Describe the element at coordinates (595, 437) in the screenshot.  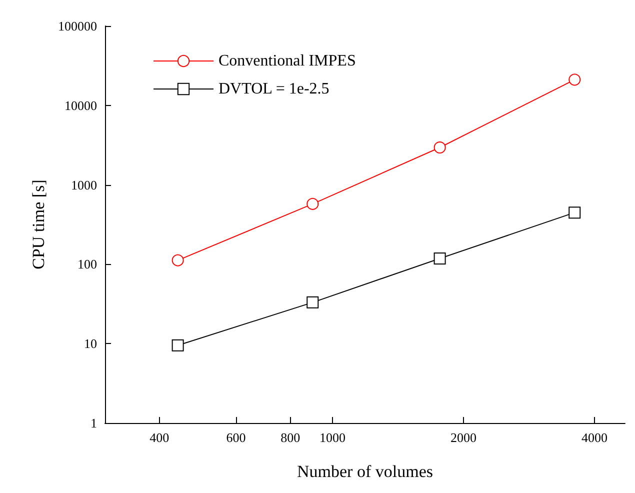
I see `x-tick-label: 4000` at that location.